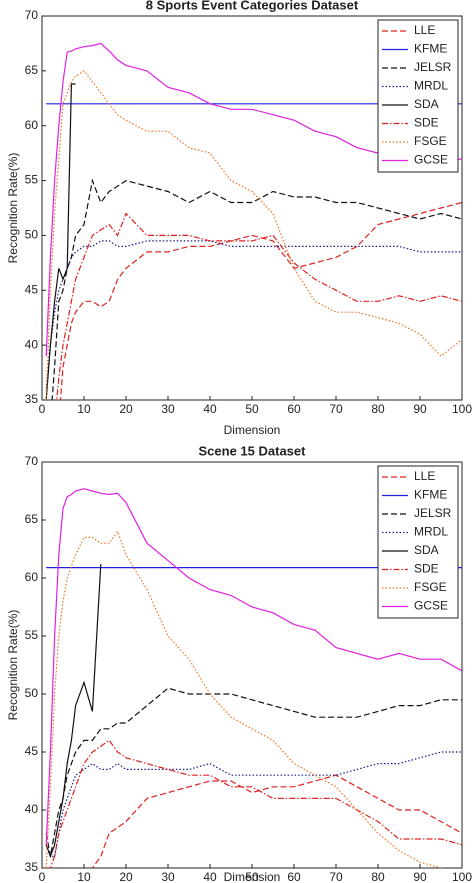 This screenshot has width=474, height=883. What do you see at coordinates (252, 6) in the screenshot?
I see `chart-title: 8 Sports Event Categories Dataset` at bounding box center [252, 6].